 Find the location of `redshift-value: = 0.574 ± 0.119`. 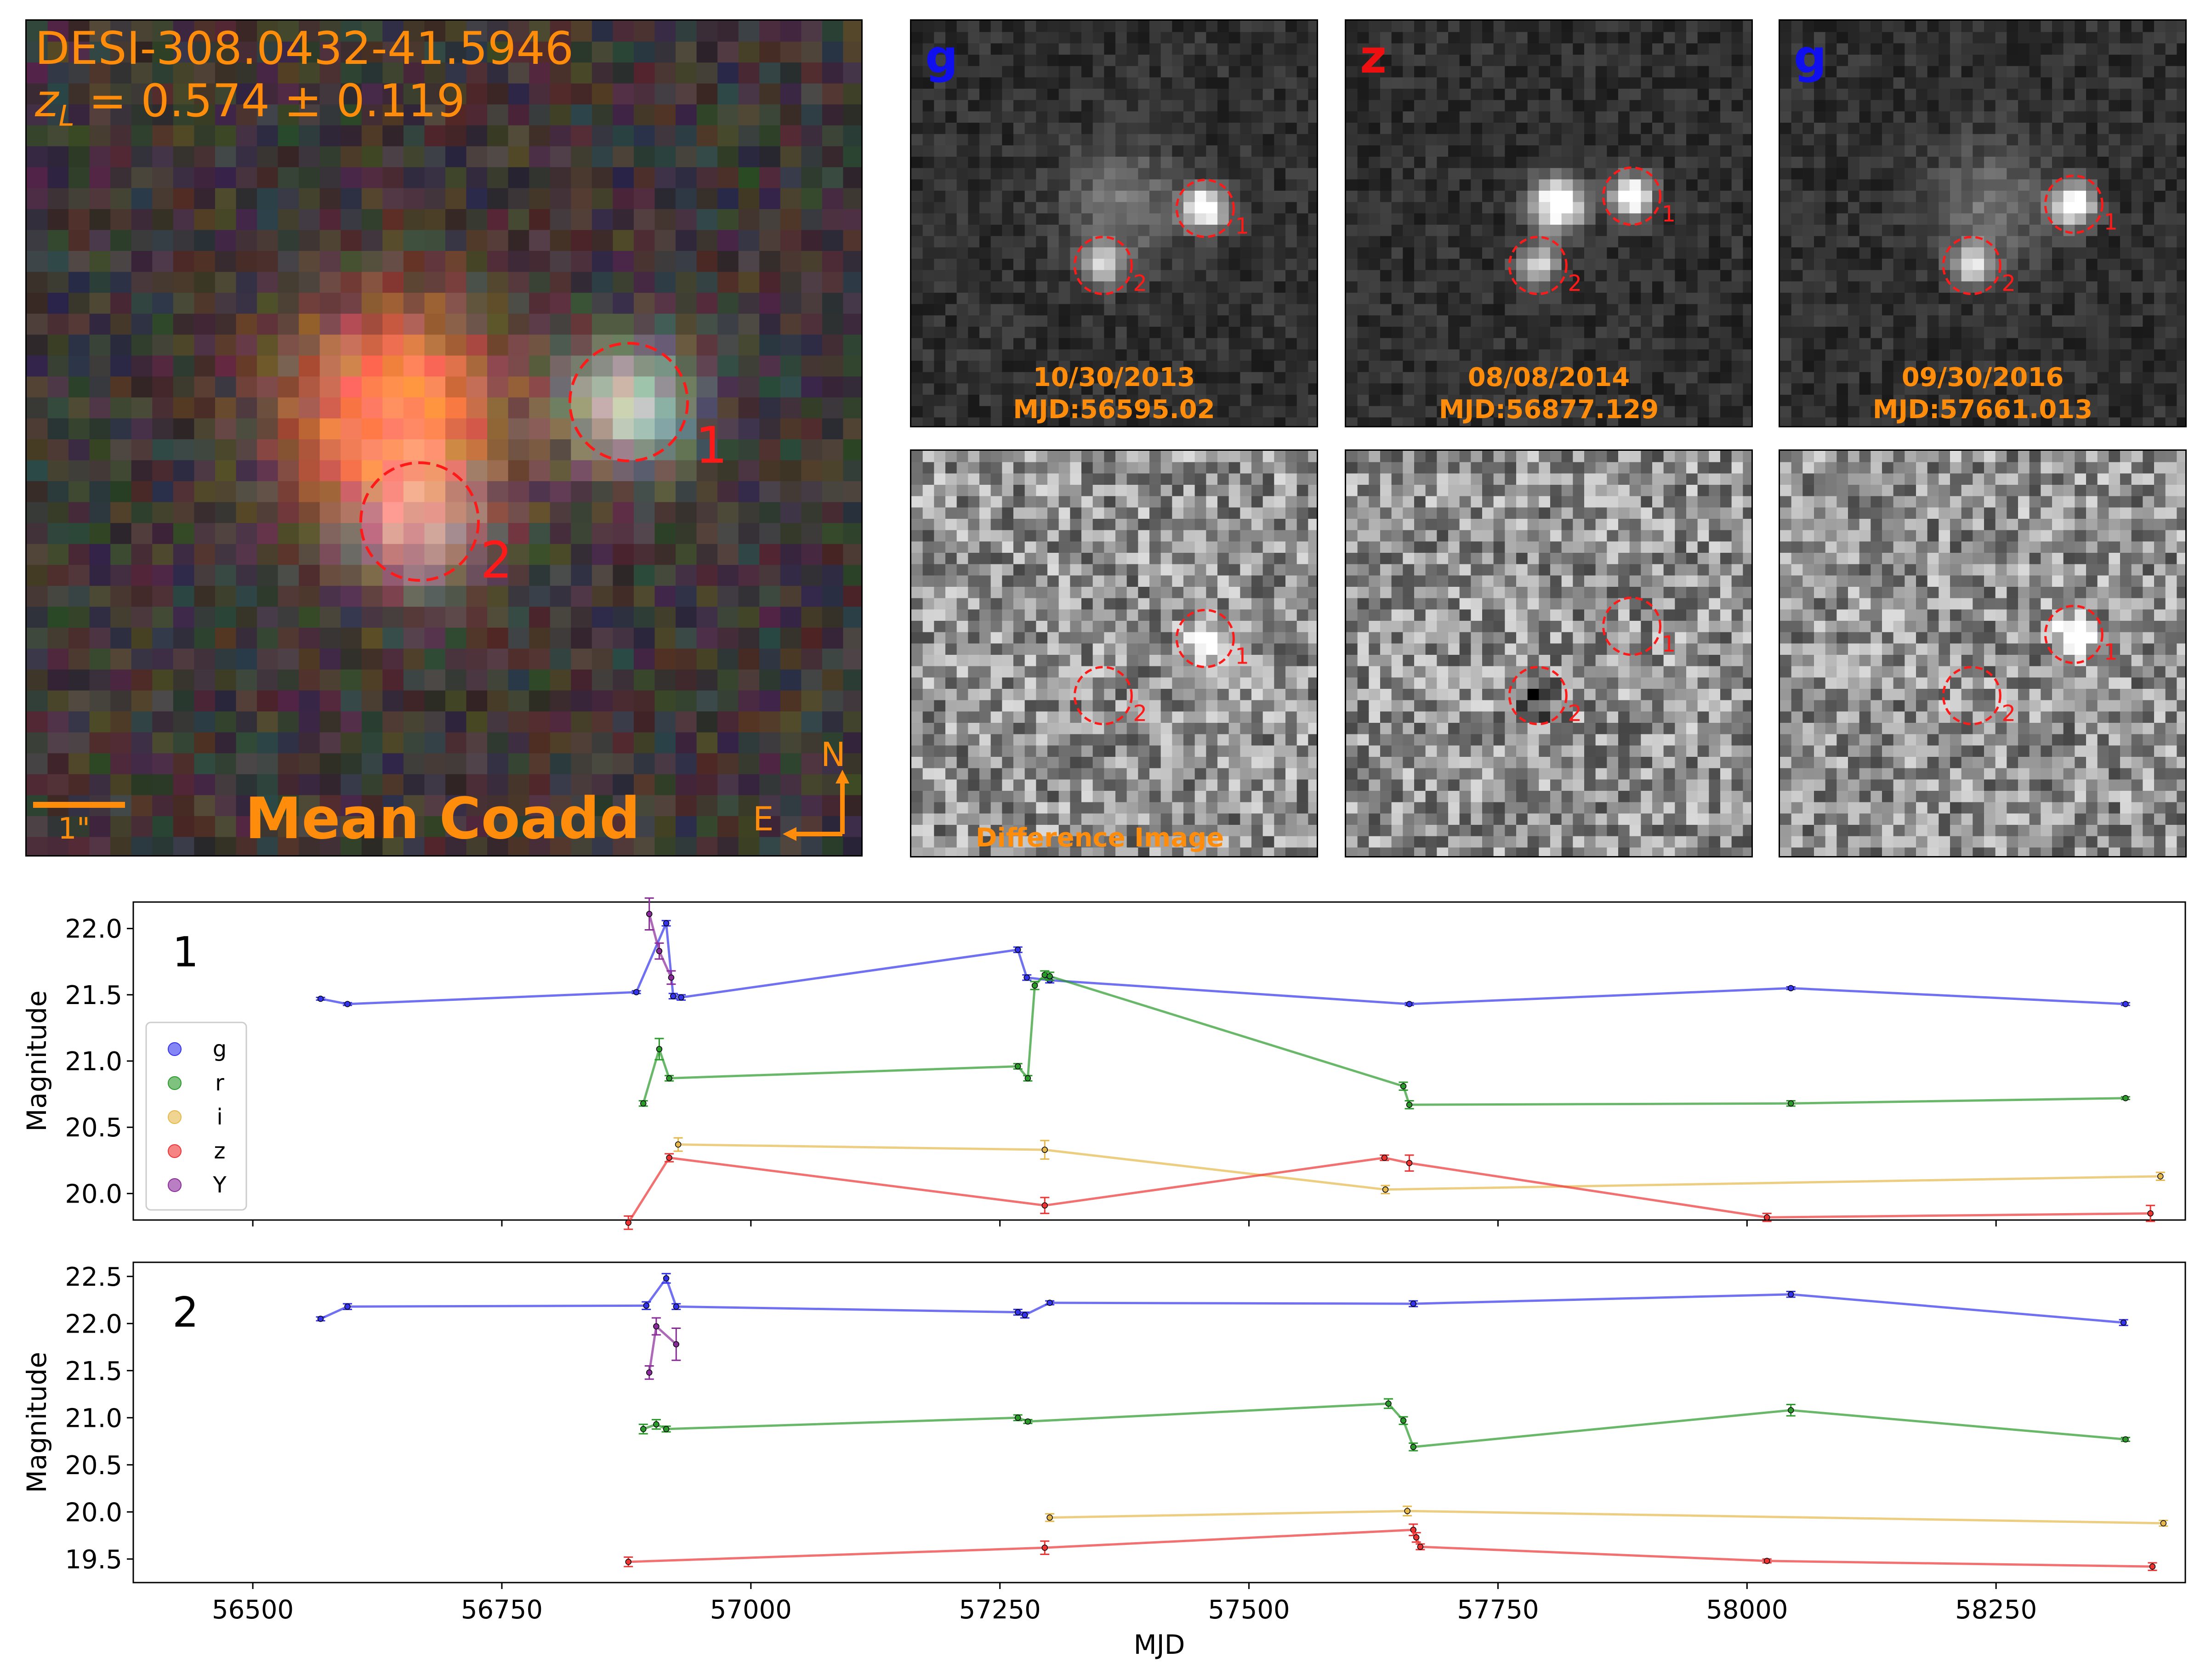

redshift-value: = 0.574 ± 0.119 is located at coordinates (270, 101).